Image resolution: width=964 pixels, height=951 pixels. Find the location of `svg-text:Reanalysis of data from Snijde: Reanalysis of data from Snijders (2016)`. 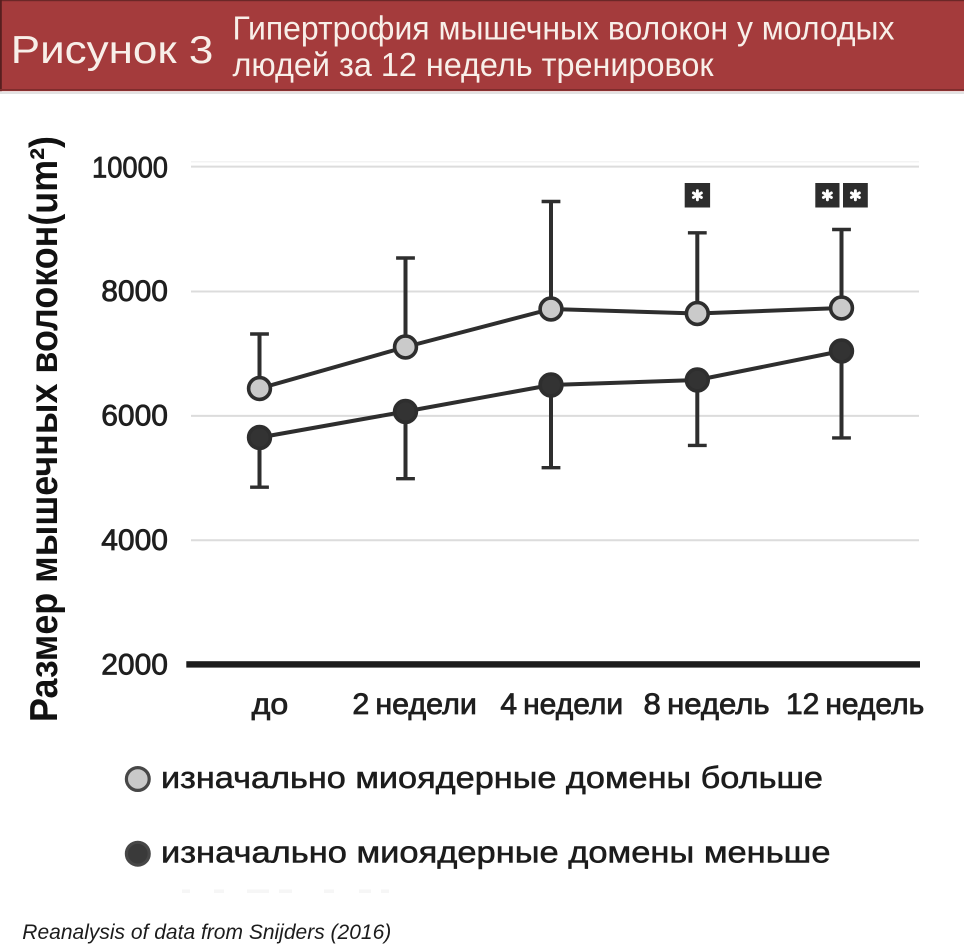

svg-text:Reanalysis of data from Snijde: Reanalysis of data from Snijders (2016) is located at coordinates (206, 932).